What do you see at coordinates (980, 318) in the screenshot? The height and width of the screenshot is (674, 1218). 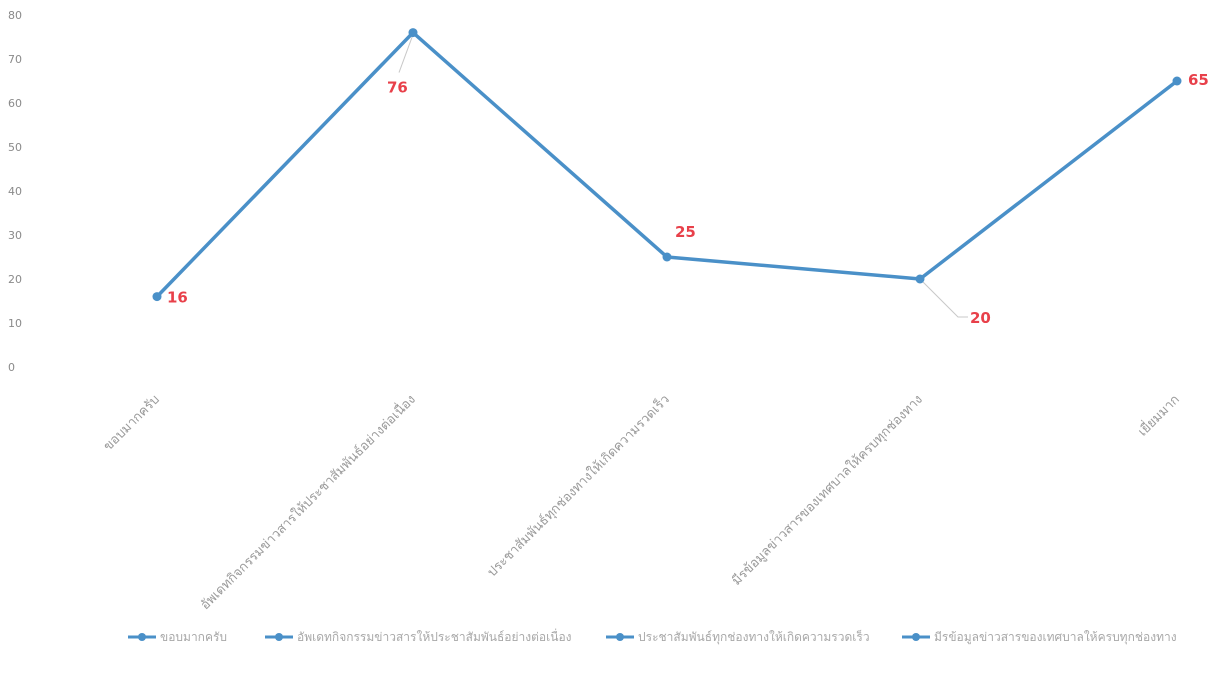 I see `data-label: 20` at bounding box center [980, 318].